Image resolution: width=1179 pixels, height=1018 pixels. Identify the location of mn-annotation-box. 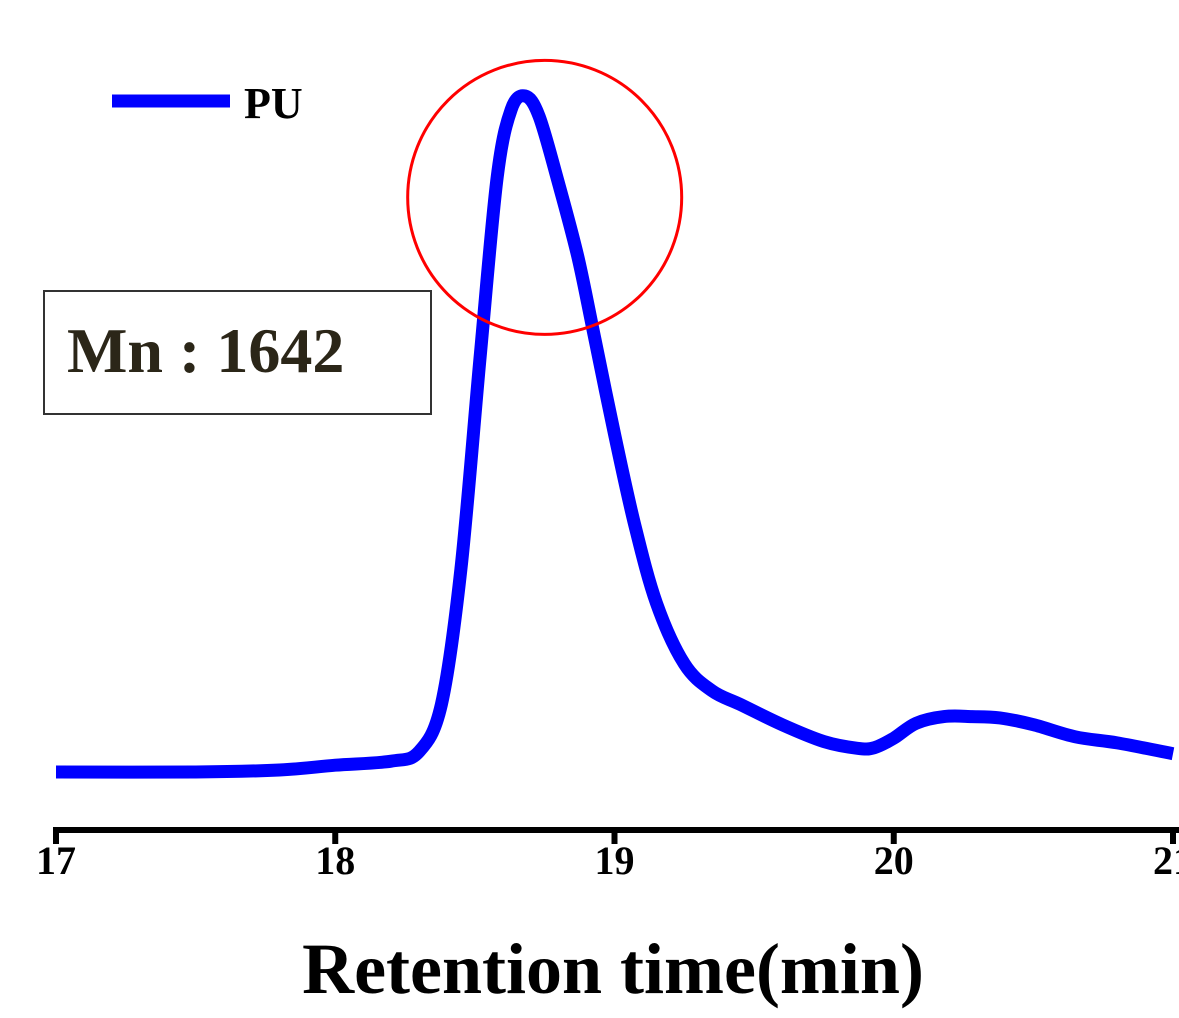
(237, 352).